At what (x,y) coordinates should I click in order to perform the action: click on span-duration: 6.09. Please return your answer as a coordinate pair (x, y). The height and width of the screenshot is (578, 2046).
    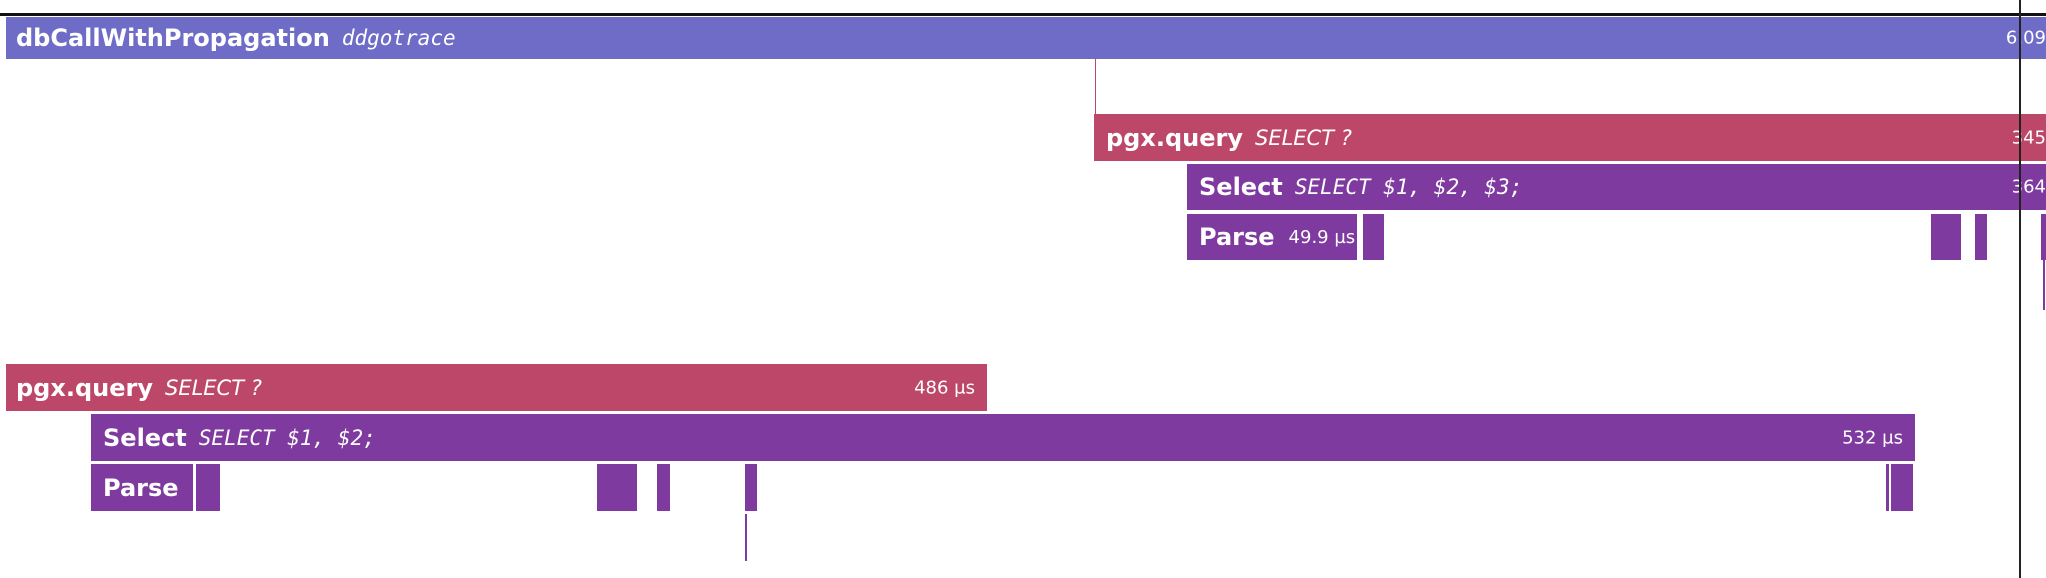
    Looking at the image, I should click on (2025, 38).